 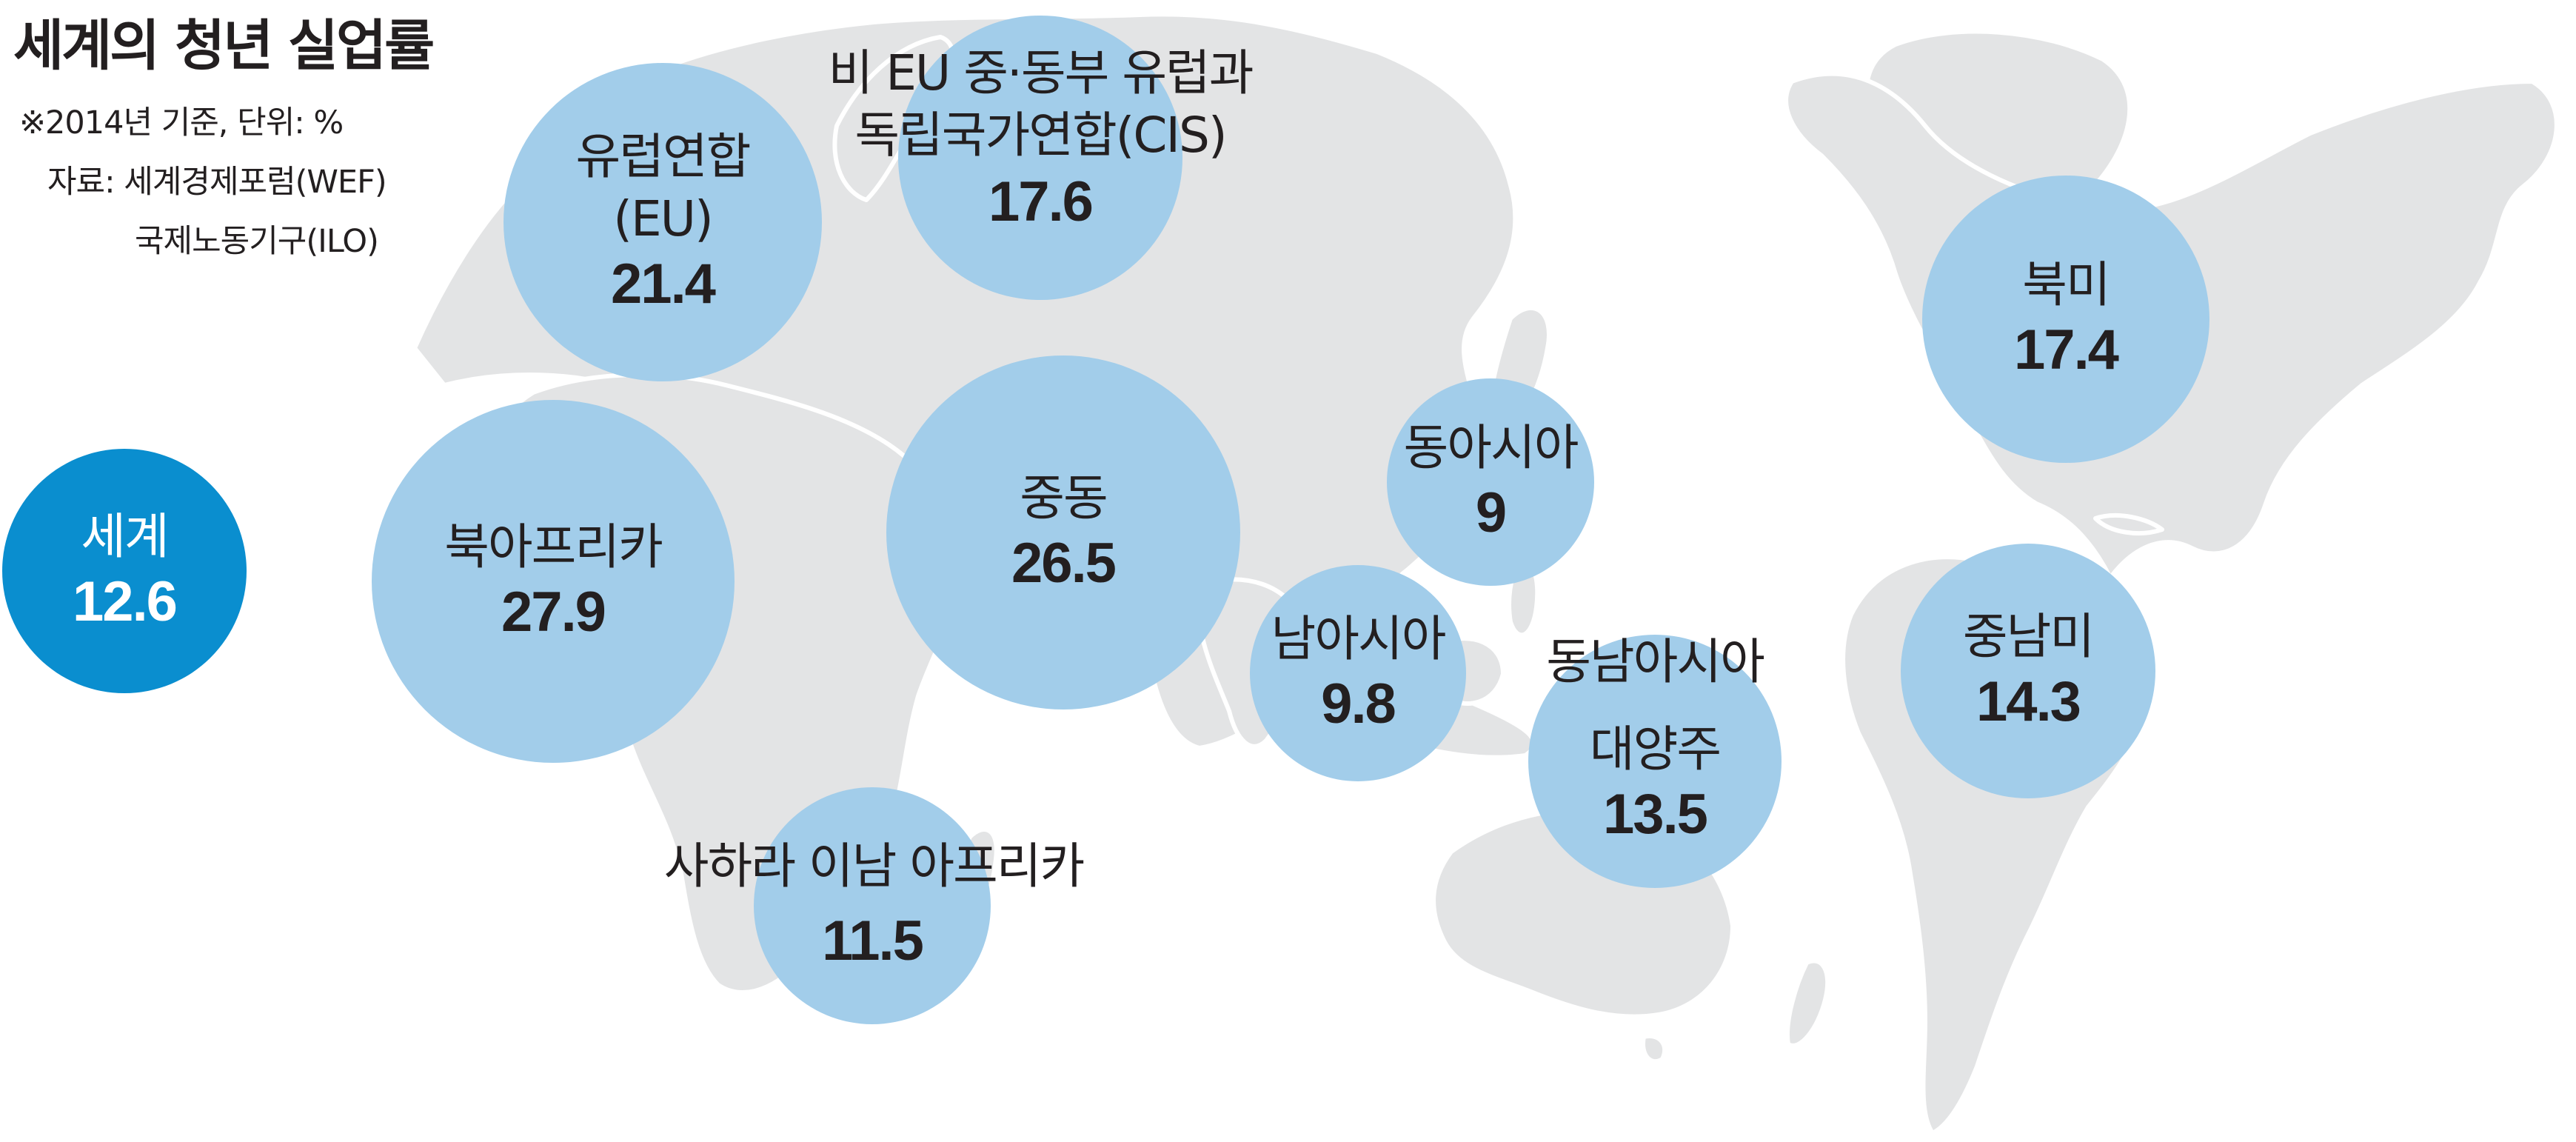 I want to click on bubble-east-asia: 동아시아 9, so click(x=1490, y=482).